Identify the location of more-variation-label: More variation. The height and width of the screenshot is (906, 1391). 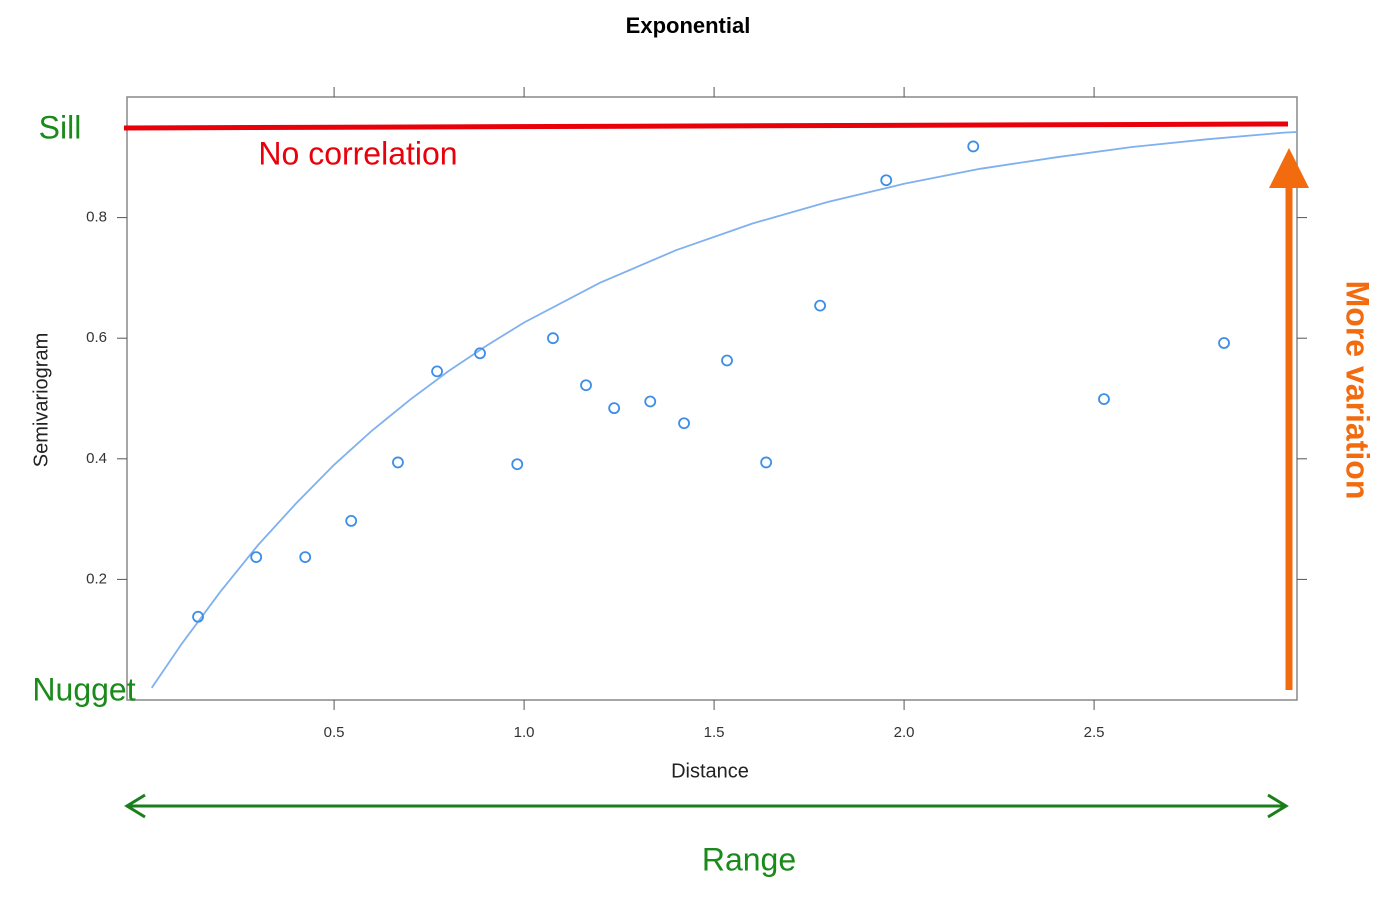
(1358, 390).